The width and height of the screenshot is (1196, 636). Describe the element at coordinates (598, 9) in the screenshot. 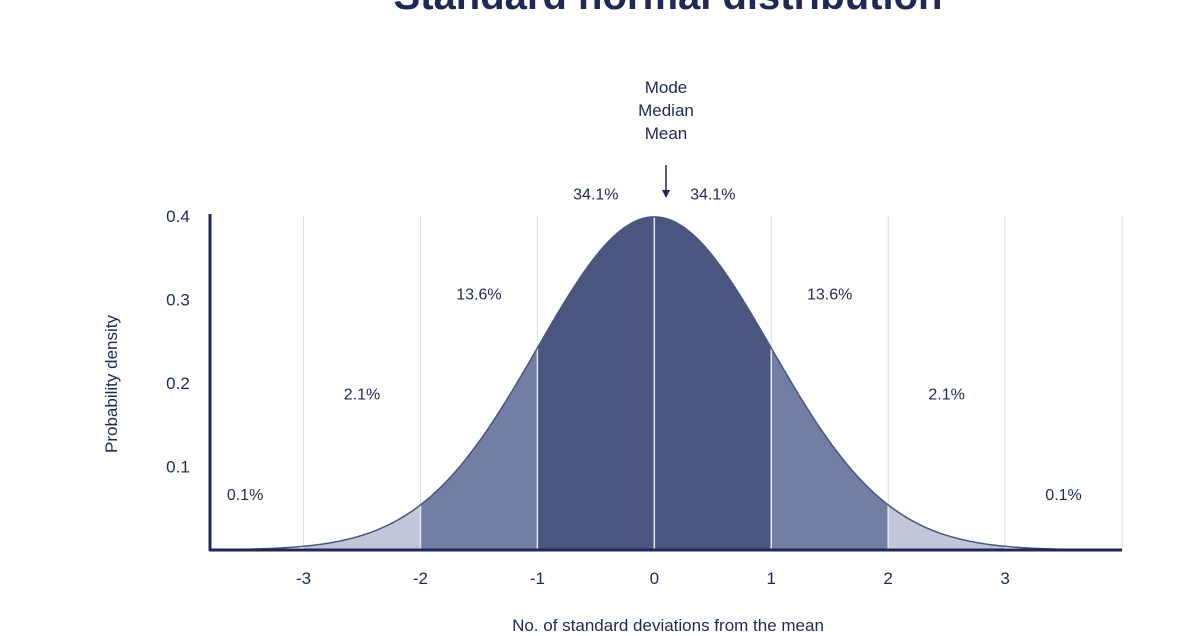

I see `chart-title: Standard normal distribution` at that location.